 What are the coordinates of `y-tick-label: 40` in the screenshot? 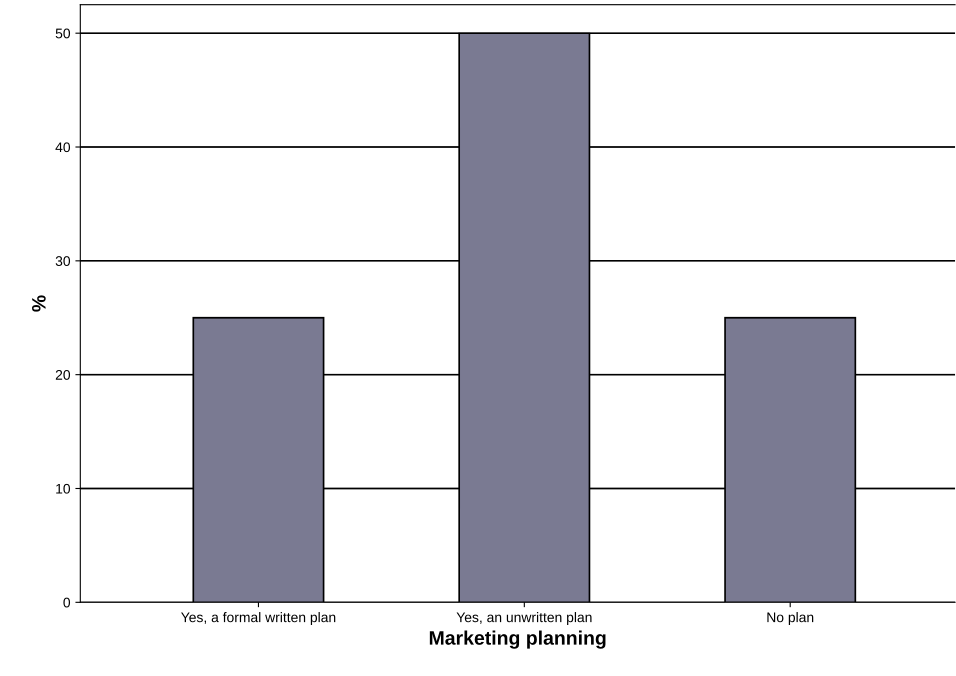 It's located at (62, 147).